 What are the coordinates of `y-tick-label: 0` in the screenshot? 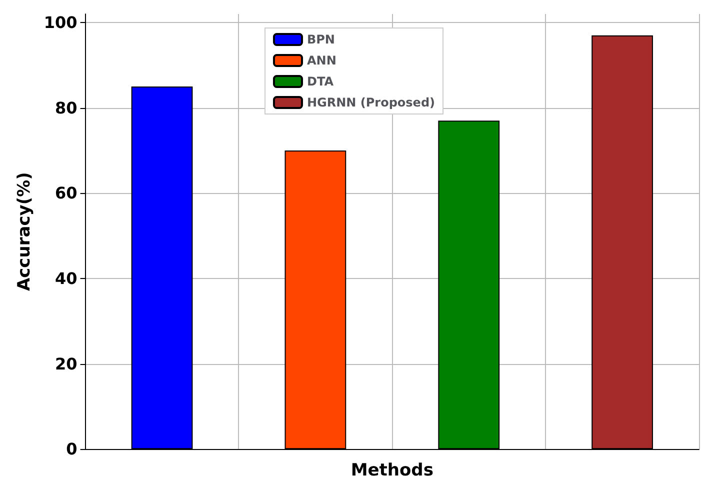 It's located at (72, 449).